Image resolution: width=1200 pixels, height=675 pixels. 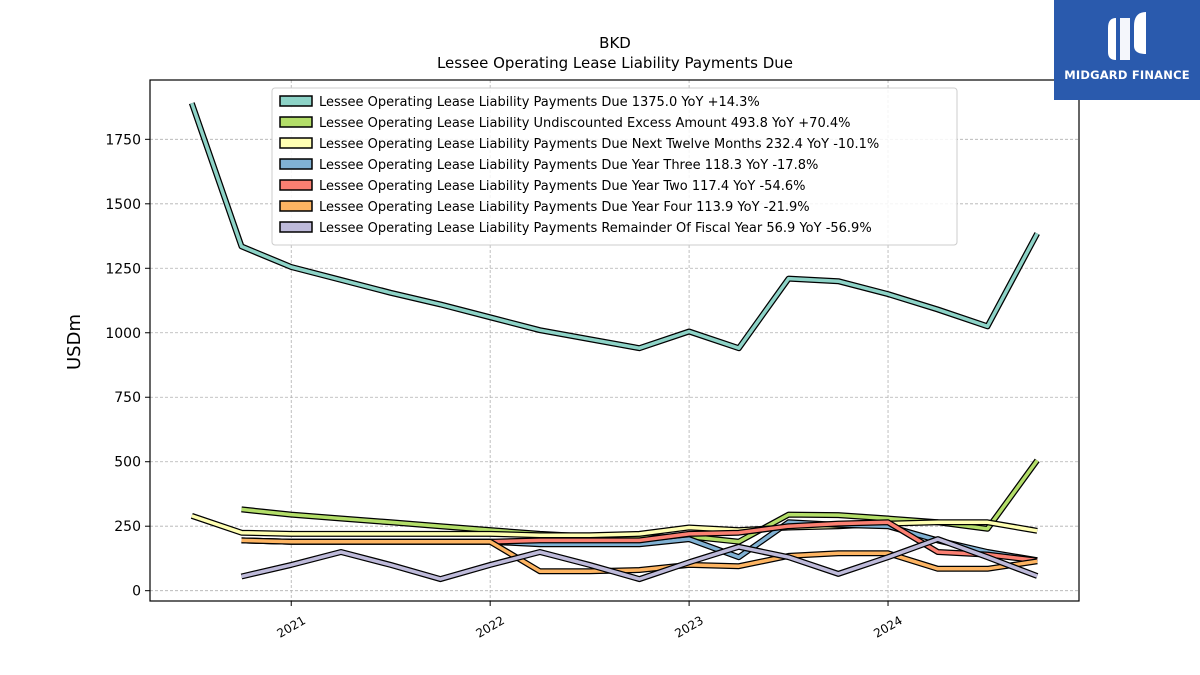 I want to click on x-tick-label: 2024, so click(x=887, y=626).